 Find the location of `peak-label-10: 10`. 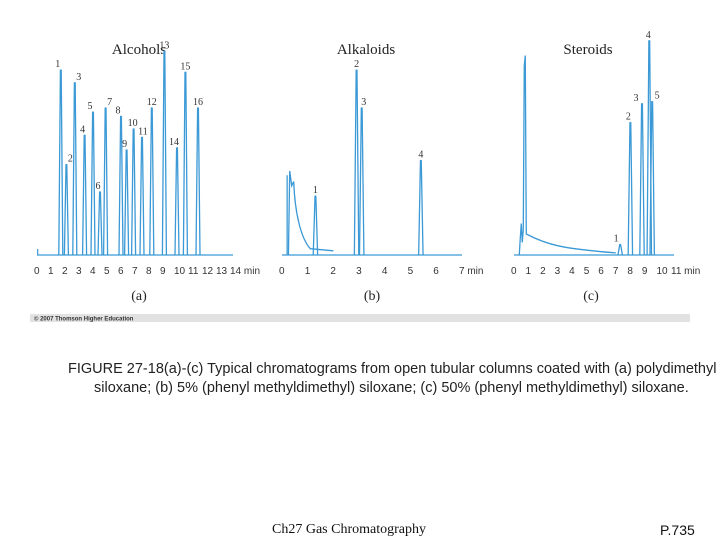

peak-label-10: 10 is located at coordinates (133, 123).